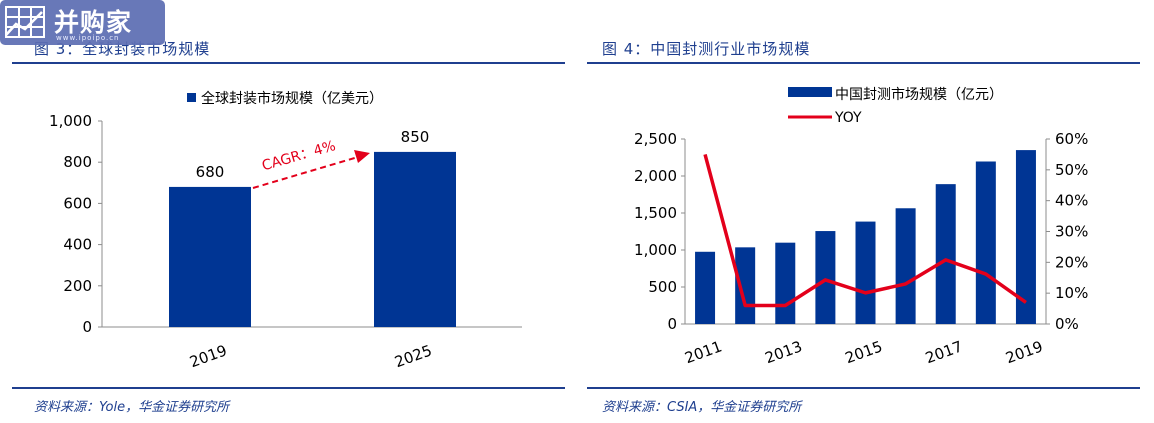 This screenshot has height=423, width=1154. Describe the element at coordinates (288, 63) in the screenshot. I see `left-top-rule` at that location.